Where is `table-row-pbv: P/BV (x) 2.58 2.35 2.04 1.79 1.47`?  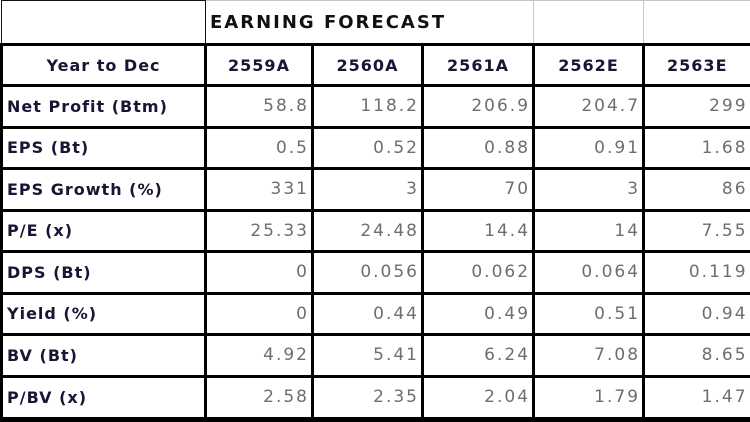 table-row-pbv: P/BV (x) 2.58 2.35 2.04 1.79 1.47 is located at coordinates (375, 398).